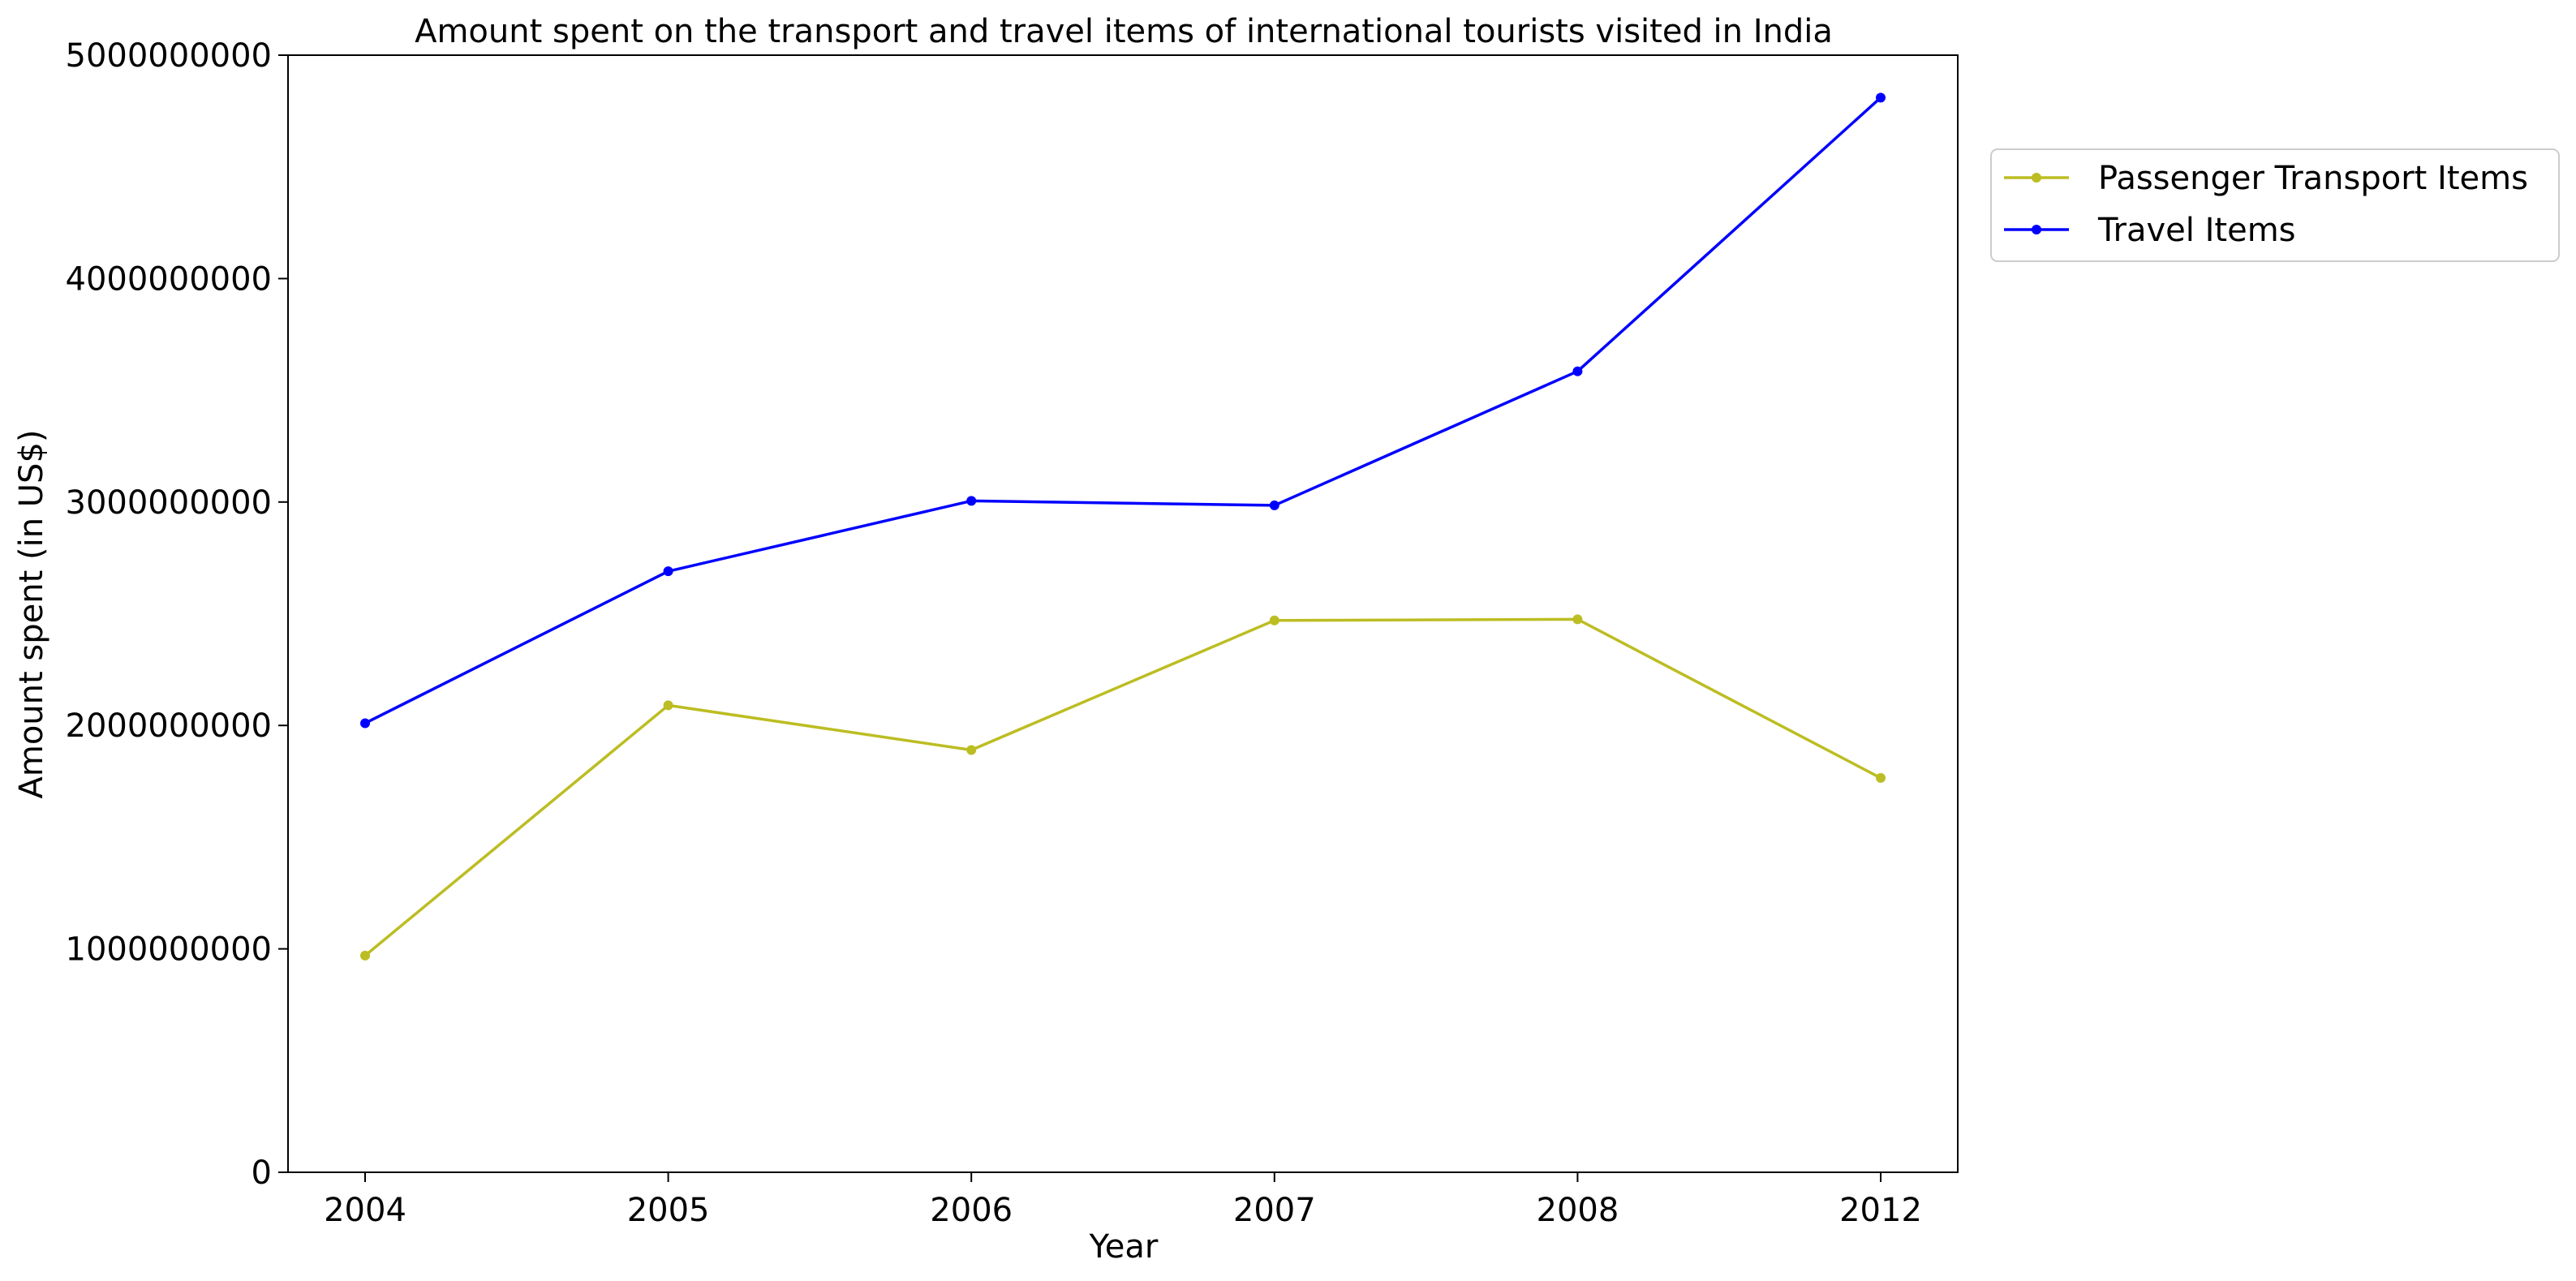  I want to click on legend-label: Travel Items, so click(2196, 231).